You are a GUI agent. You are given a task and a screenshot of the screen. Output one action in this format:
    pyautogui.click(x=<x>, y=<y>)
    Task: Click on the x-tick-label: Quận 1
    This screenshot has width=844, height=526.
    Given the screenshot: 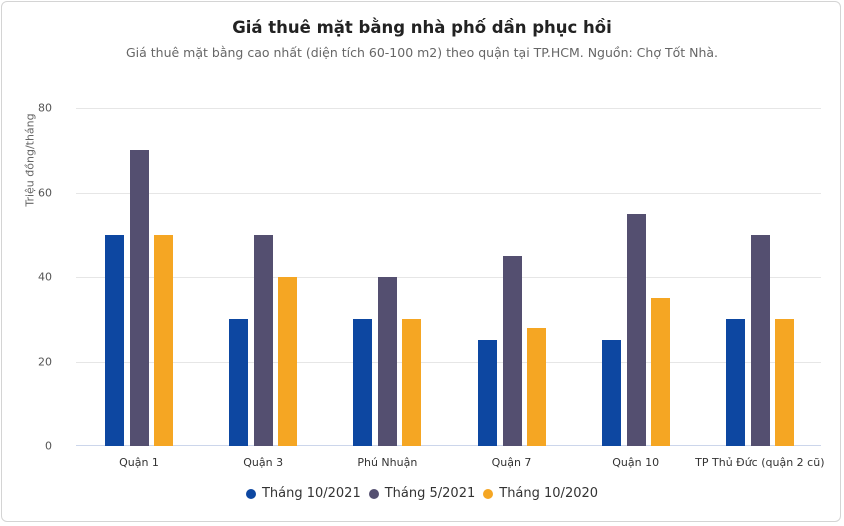 What is the action you would take?
    pyautogui.click(x=139, y=462)
    